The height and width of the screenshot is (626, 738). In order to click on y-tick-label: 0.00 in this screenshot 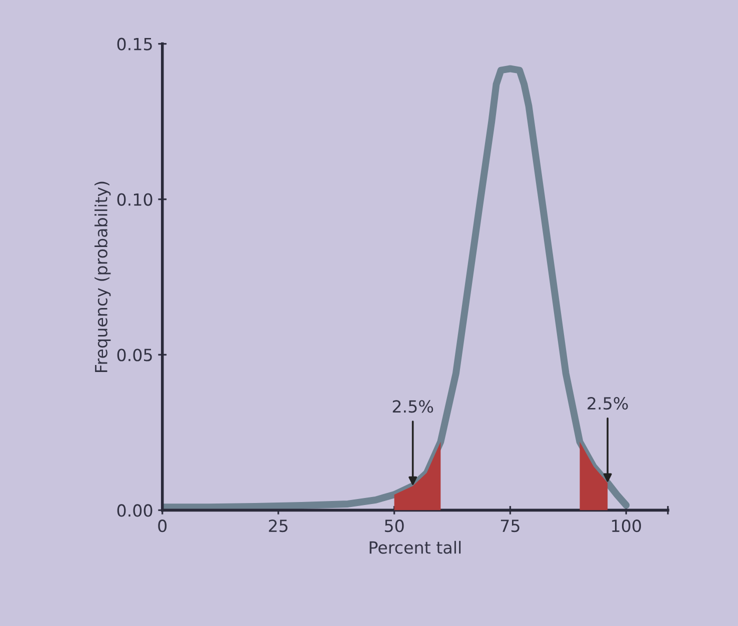, I will do `click(134, 510)`.